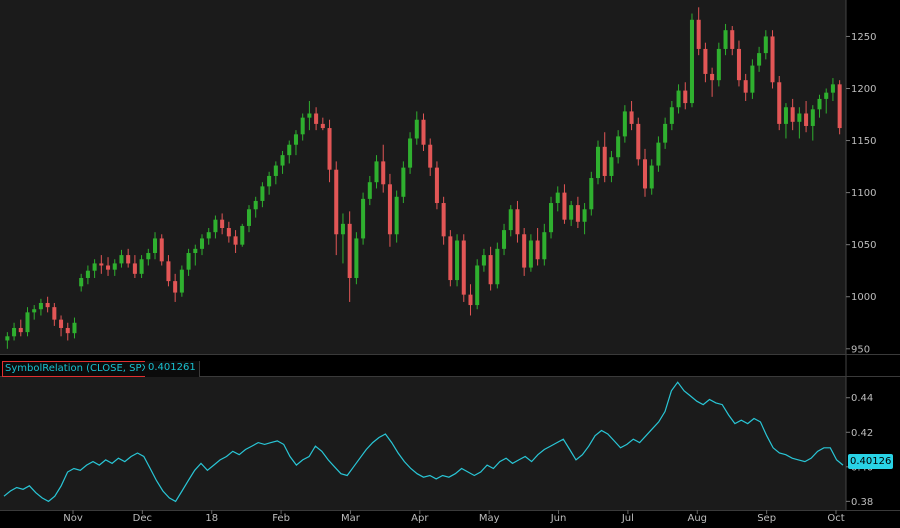 The width and height of the screenshot is (900, 528). I want to click on price-tick-label: 950, so click(860, 349).